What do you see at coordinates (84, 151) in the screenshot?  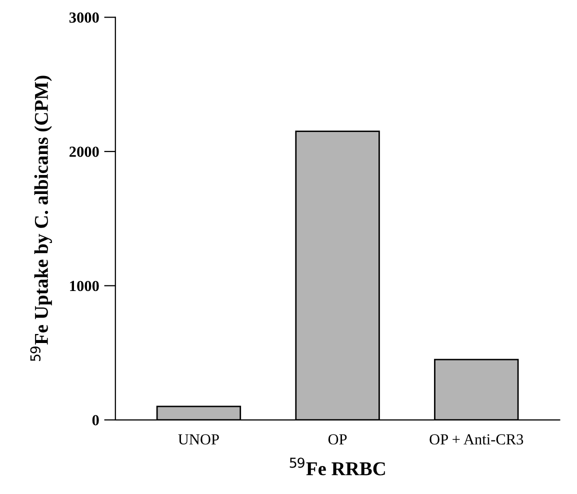 I see `y-tick-label: 2000` at bounding box center [84, 151].